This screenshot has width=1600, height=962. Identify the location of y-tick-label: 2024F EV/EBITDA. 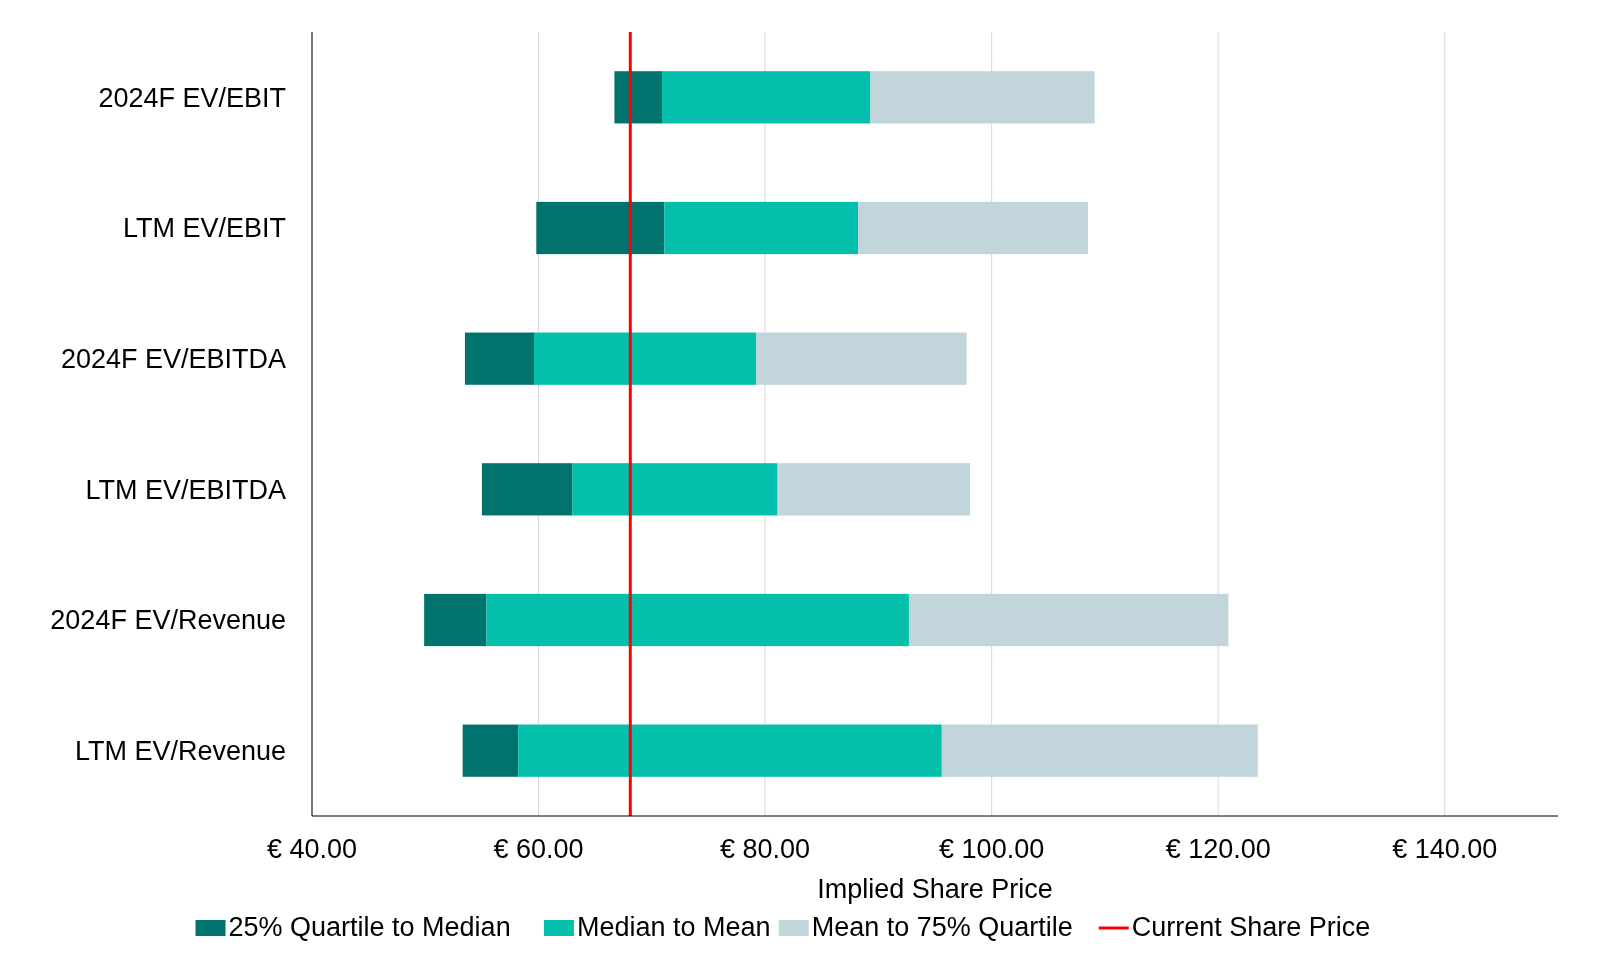
(173, 359).